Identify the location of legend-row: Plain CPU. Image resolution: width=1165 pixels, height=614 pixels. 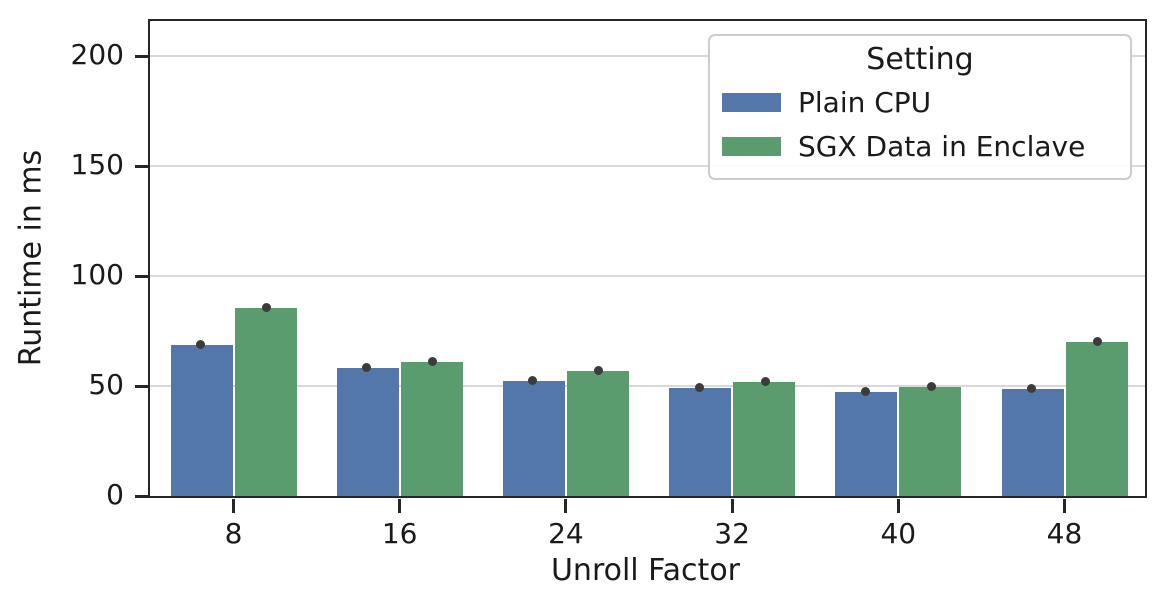
(920, 102).